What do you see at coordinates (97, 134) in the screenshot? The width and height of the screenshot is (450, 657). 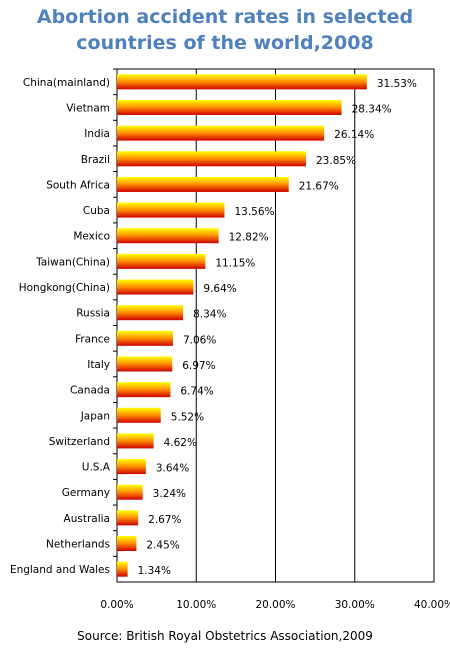 I see `category-label: India` at bounding box center [97, 134].